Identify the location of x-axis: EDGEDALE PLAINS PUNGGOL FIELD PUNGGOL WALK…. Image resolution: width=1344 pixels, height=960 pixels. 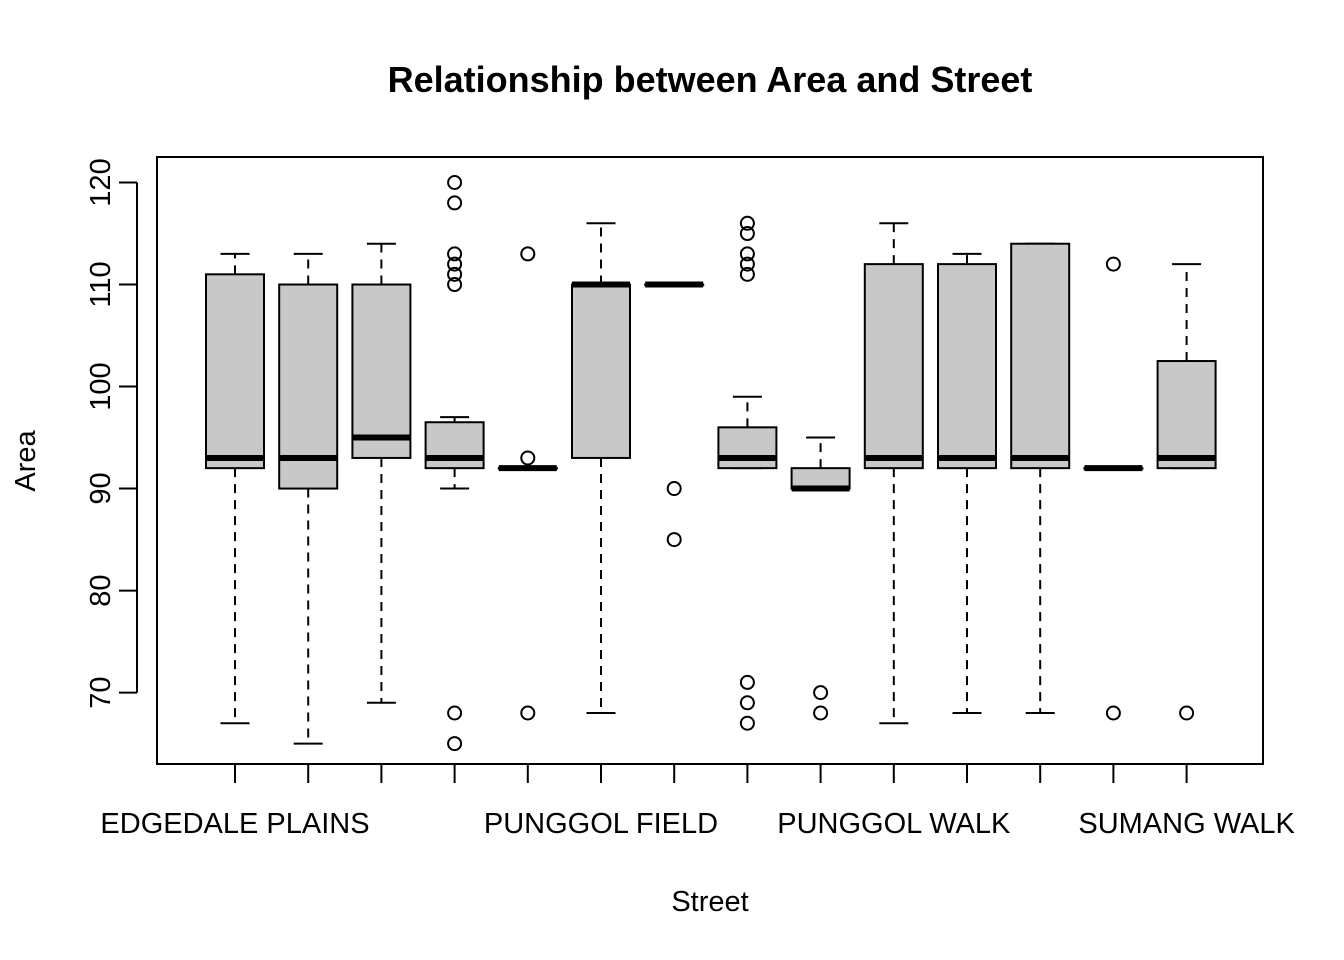
(697, 801).